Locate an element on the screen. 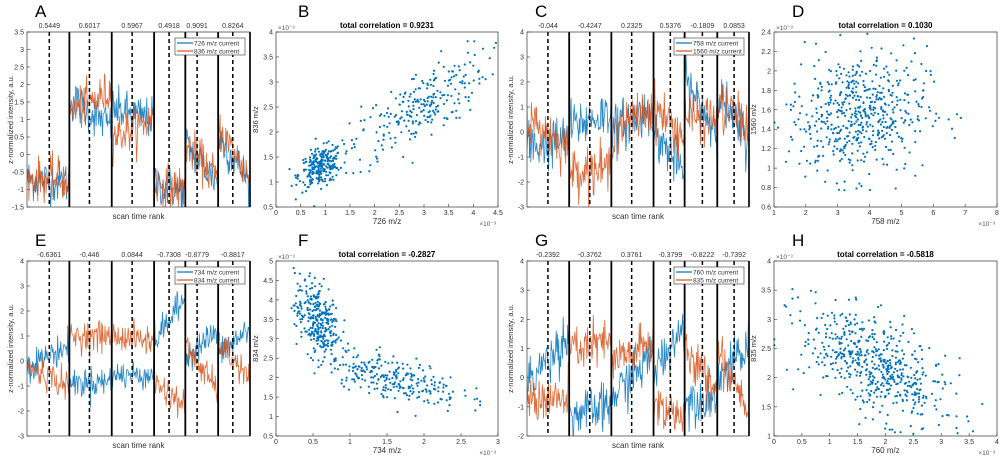 The width and height of the screenshot is (1000, 459). segment-correlation-label: 0.0853 is located at coordinates (734, 26).